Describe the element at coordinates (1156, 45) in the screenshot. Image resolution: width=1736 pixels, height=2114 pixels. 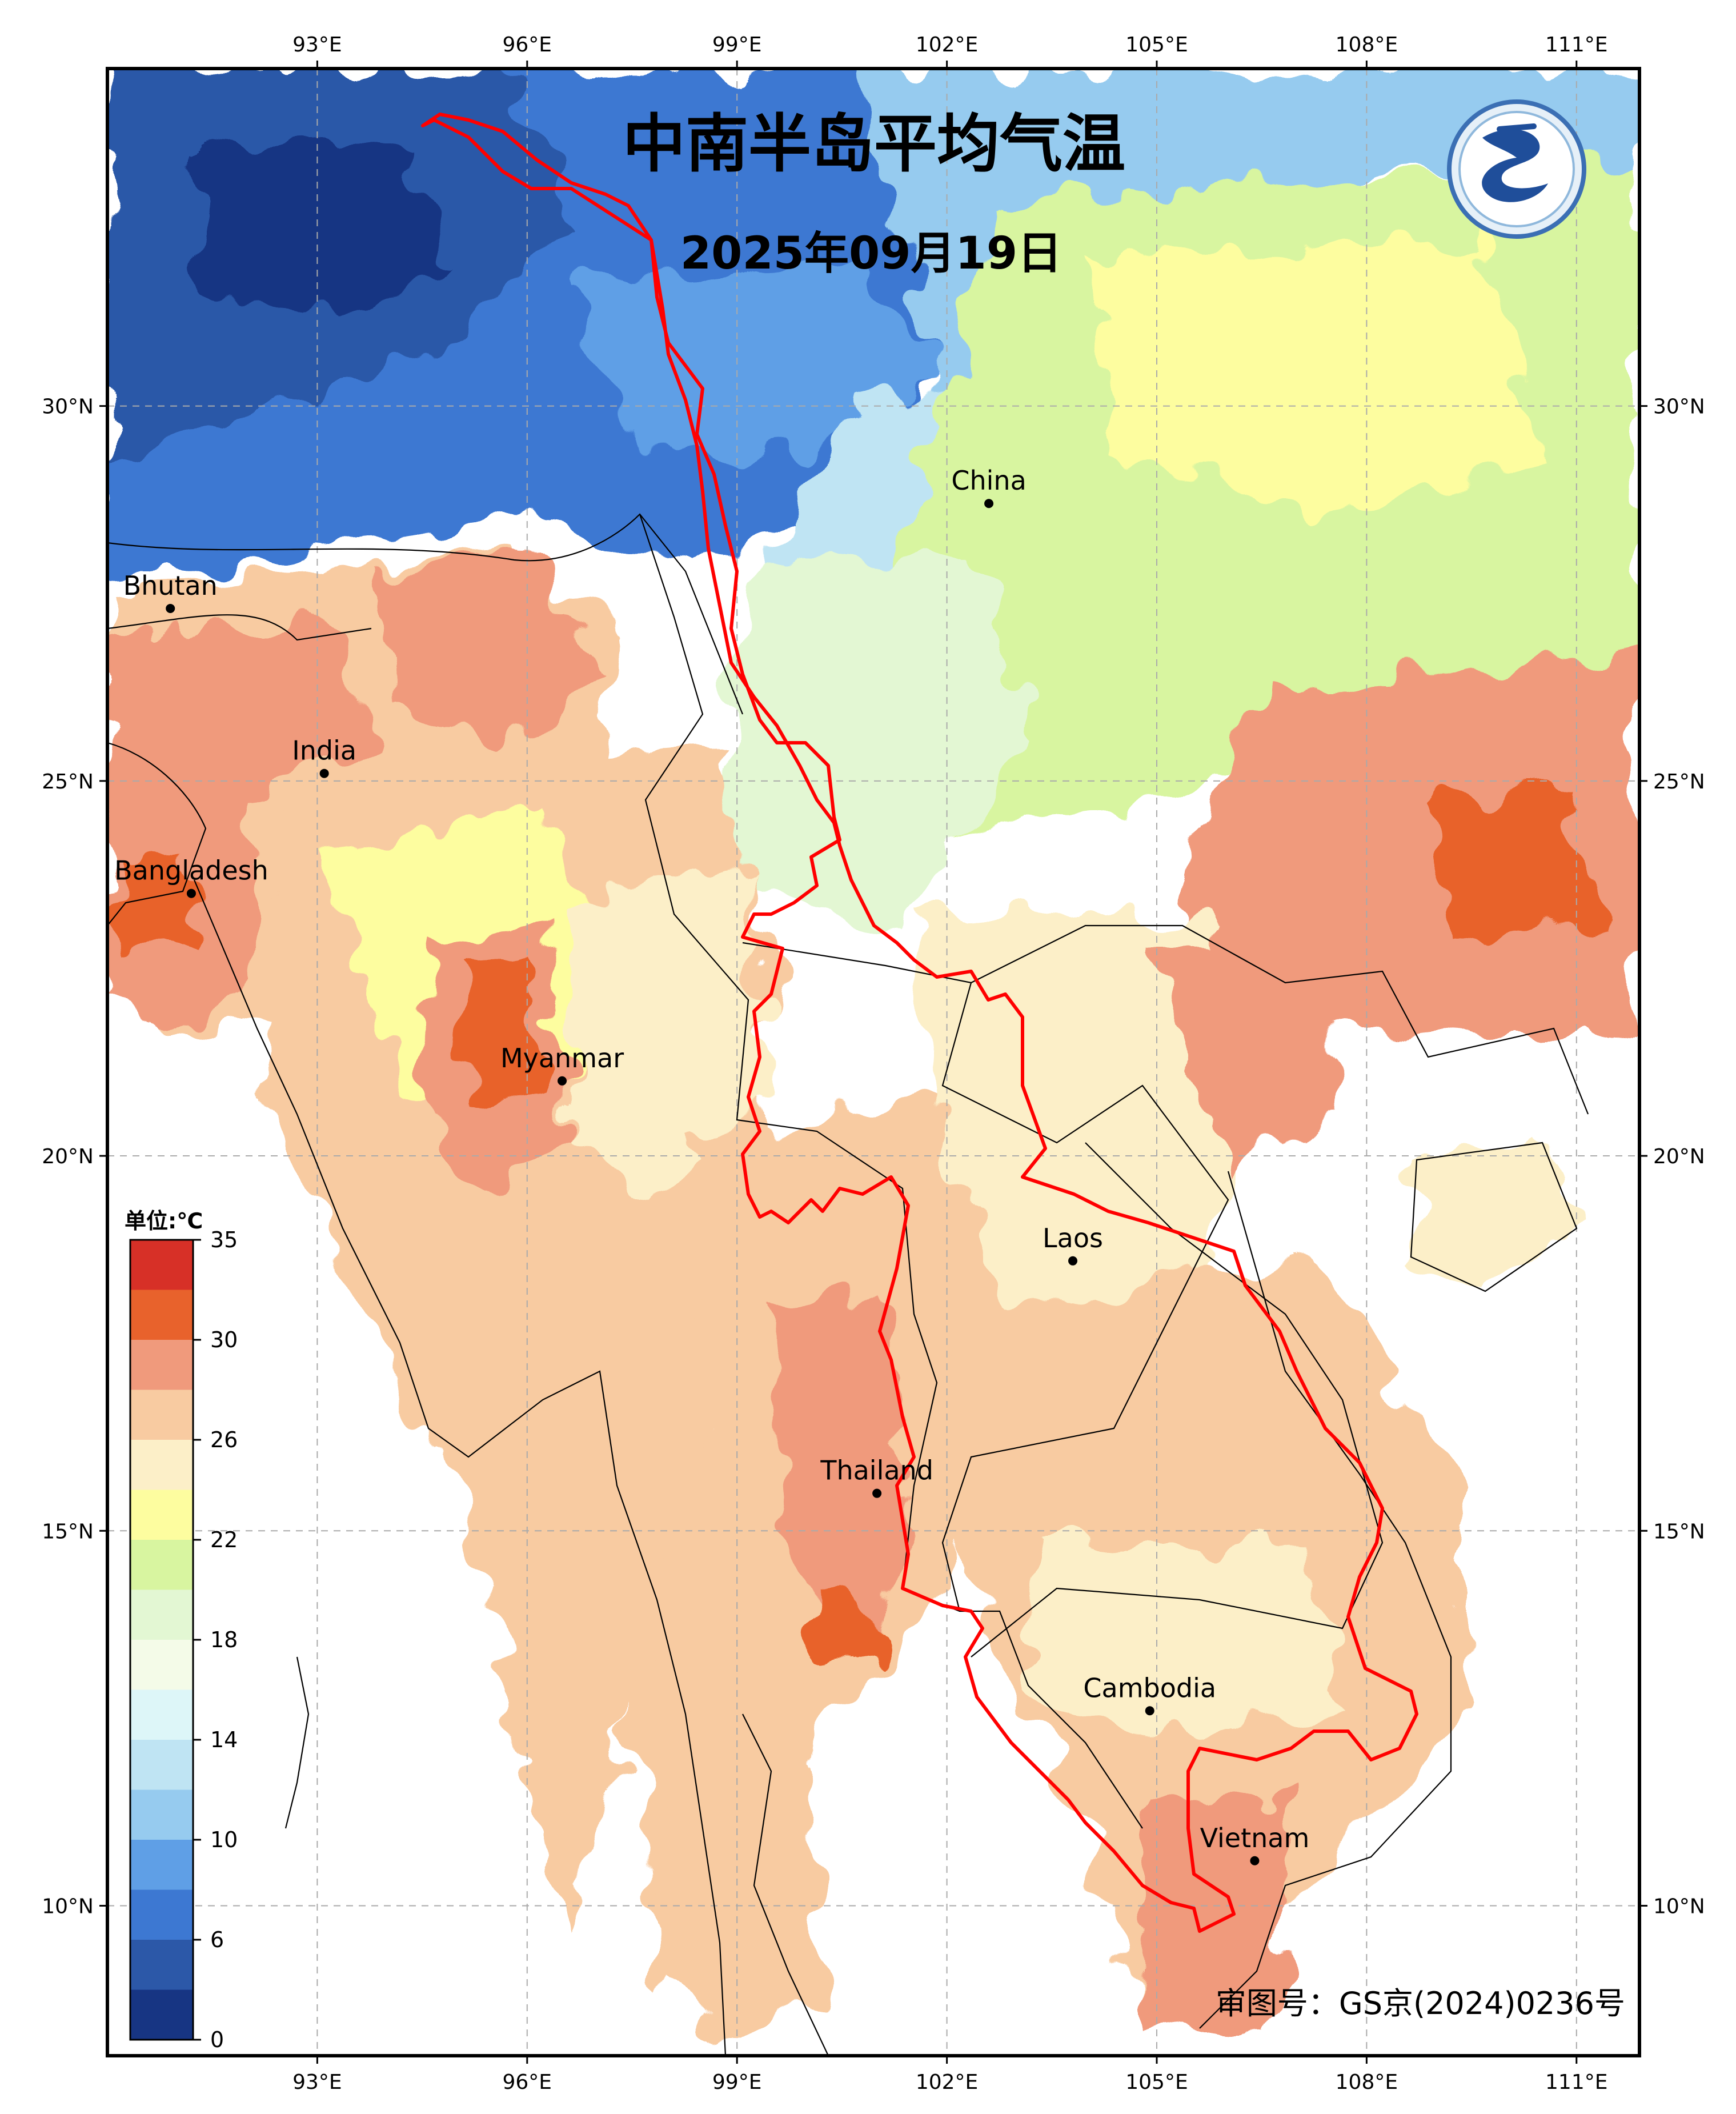
I see `lon-label-top: 105°E` at that location.